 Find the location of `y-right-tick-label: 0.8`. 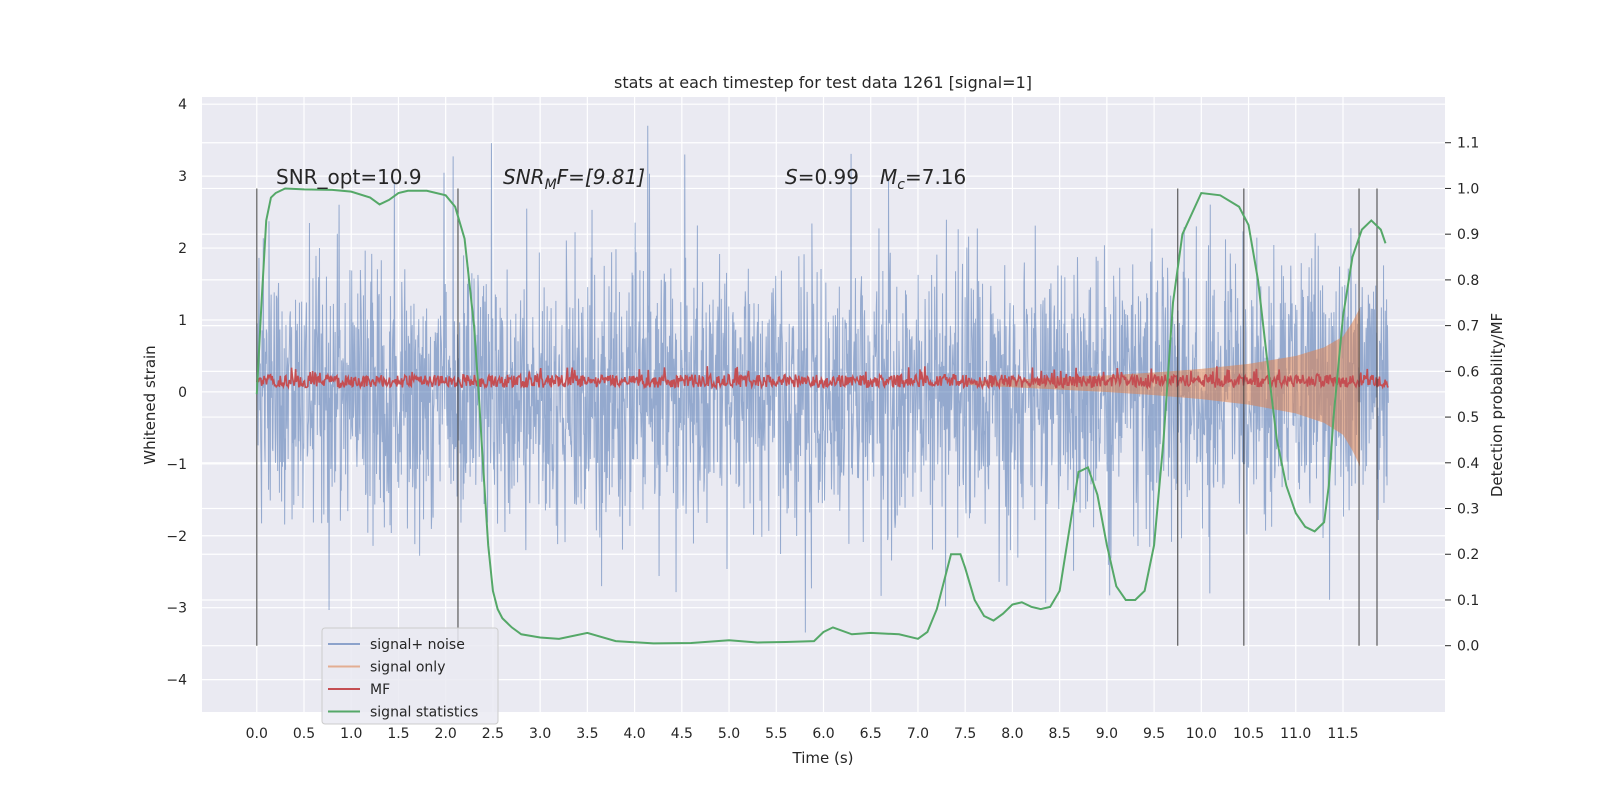

y-right-tick-label: 0.8 is located at coordinates (1468, 281).